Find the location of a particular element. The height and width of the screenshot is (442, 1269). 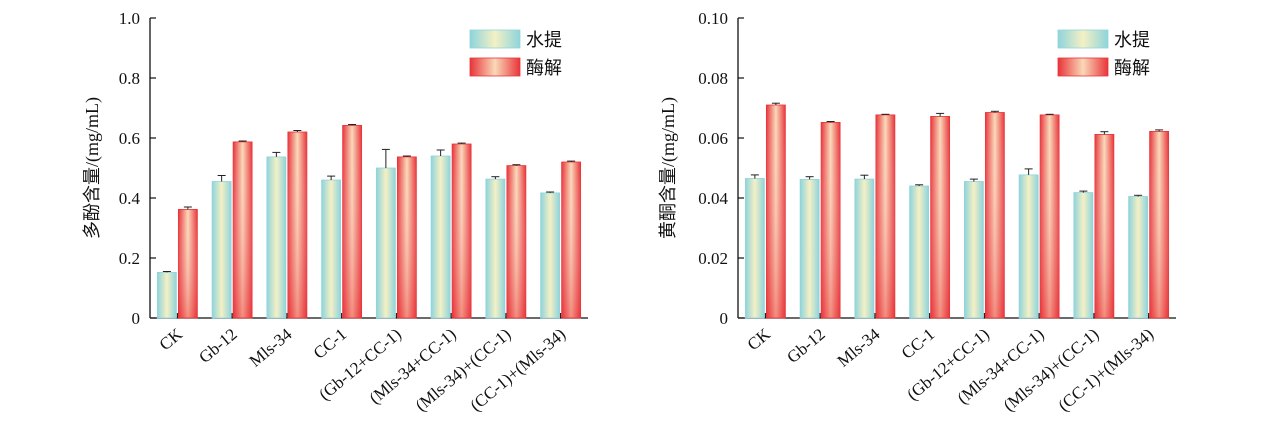

y-tick-label: 0.10 is located at coordinates (713, 18).